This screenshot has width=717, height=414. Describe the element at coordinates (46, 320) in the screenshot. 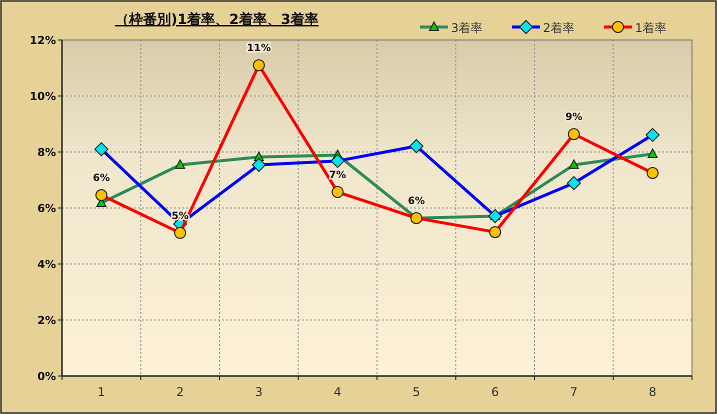

I see `y-tick-label: 2%` at that location.